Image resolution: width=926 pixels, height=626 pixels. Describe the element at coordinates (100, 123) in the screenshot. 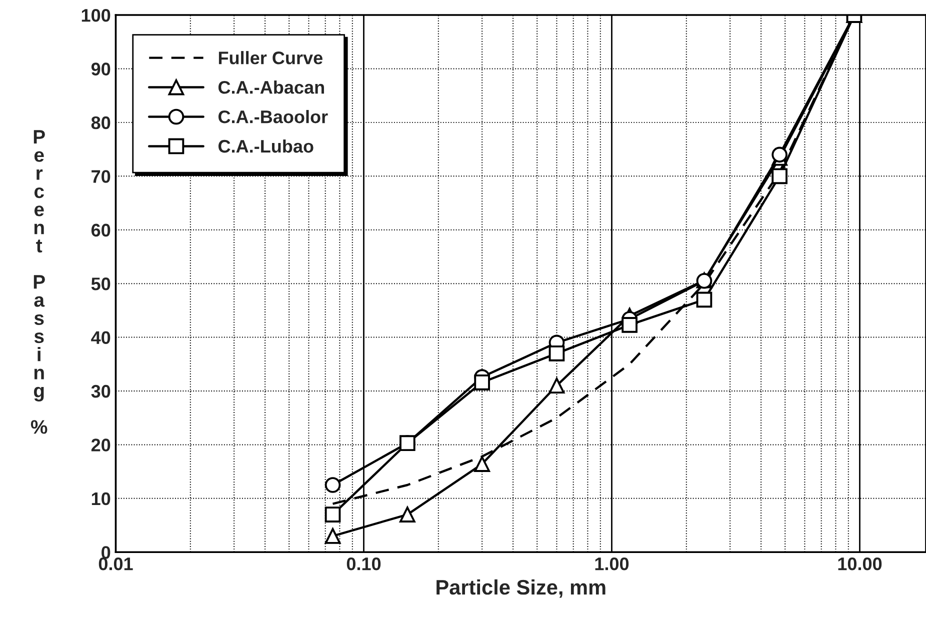

I see `y-tick-label: 80` at that location.